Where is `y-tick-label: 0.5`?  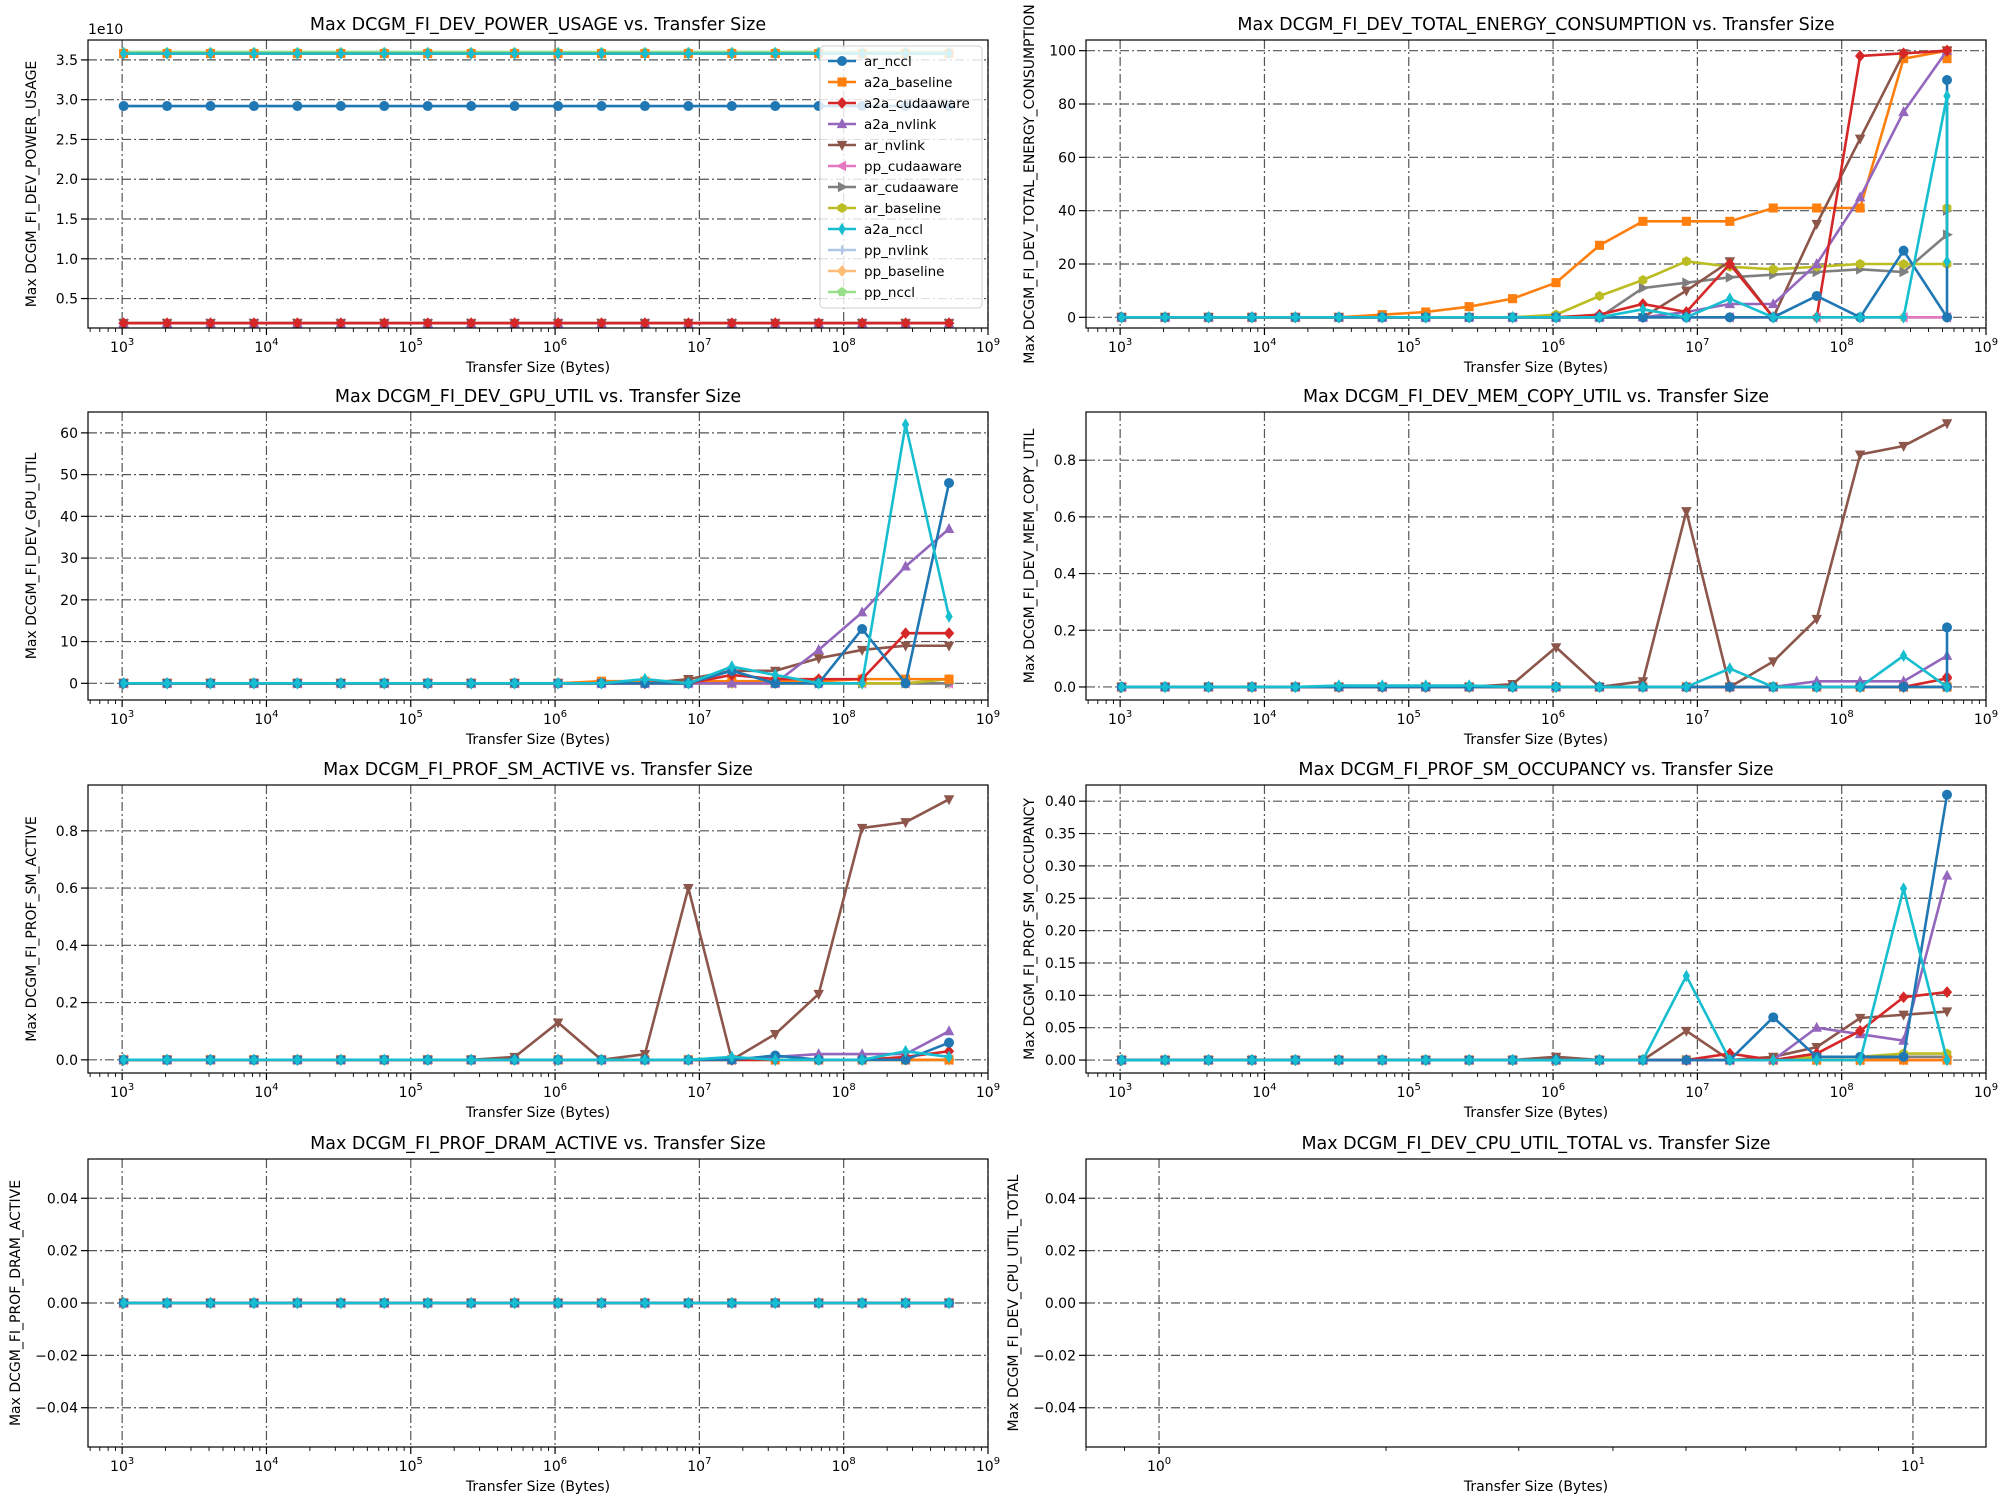
y-tick-label: 0.5 is located at coordinates (67, 300).